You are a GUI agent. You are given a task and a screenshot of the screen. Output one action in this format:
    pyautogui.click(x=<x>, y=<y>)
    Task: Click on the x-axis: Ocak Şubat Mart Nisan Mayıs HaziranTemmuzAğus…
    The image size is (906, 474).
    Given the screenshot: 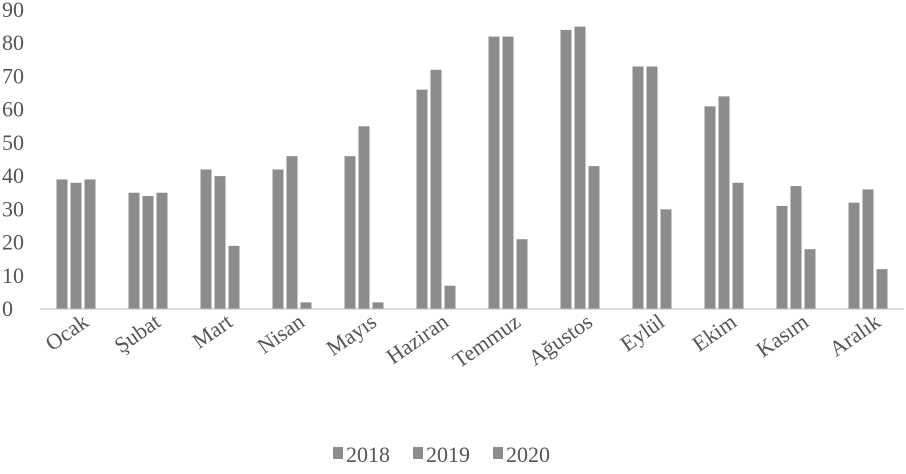 What is the action you would take?
    pyautogui.click(x=463, y=340)
    